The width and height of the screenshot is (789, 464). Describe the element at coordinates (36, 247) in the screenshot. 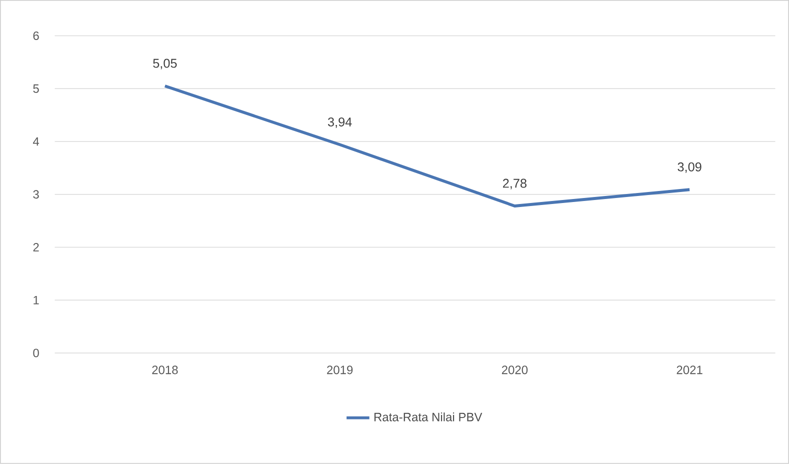

I see `y-tick-label: 2` at that location.